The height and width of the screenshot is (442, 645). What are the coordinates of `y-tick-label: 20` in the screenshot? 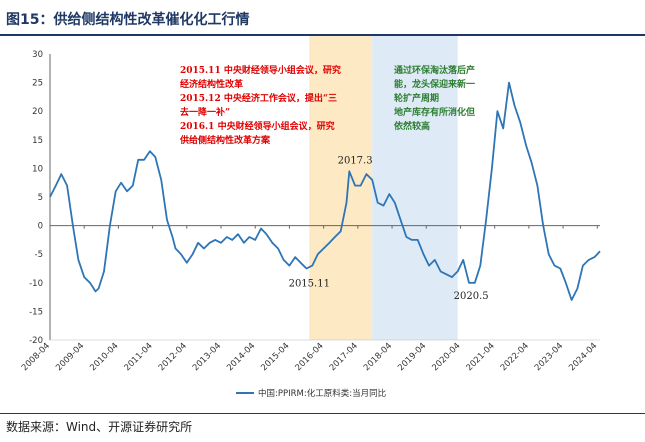 It's located at (37, 112).